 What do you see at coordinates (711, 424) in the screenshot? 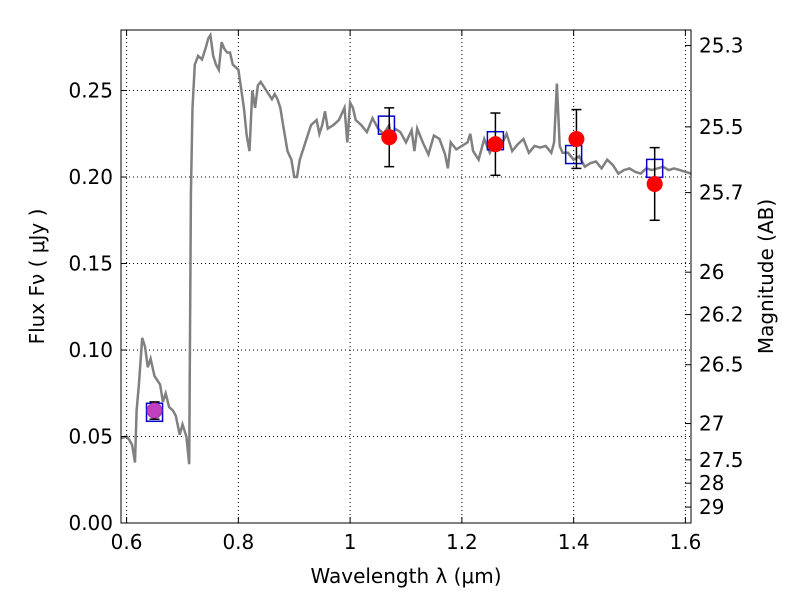
I see `right-tick-label: 27` at bounding box center [711, 424].